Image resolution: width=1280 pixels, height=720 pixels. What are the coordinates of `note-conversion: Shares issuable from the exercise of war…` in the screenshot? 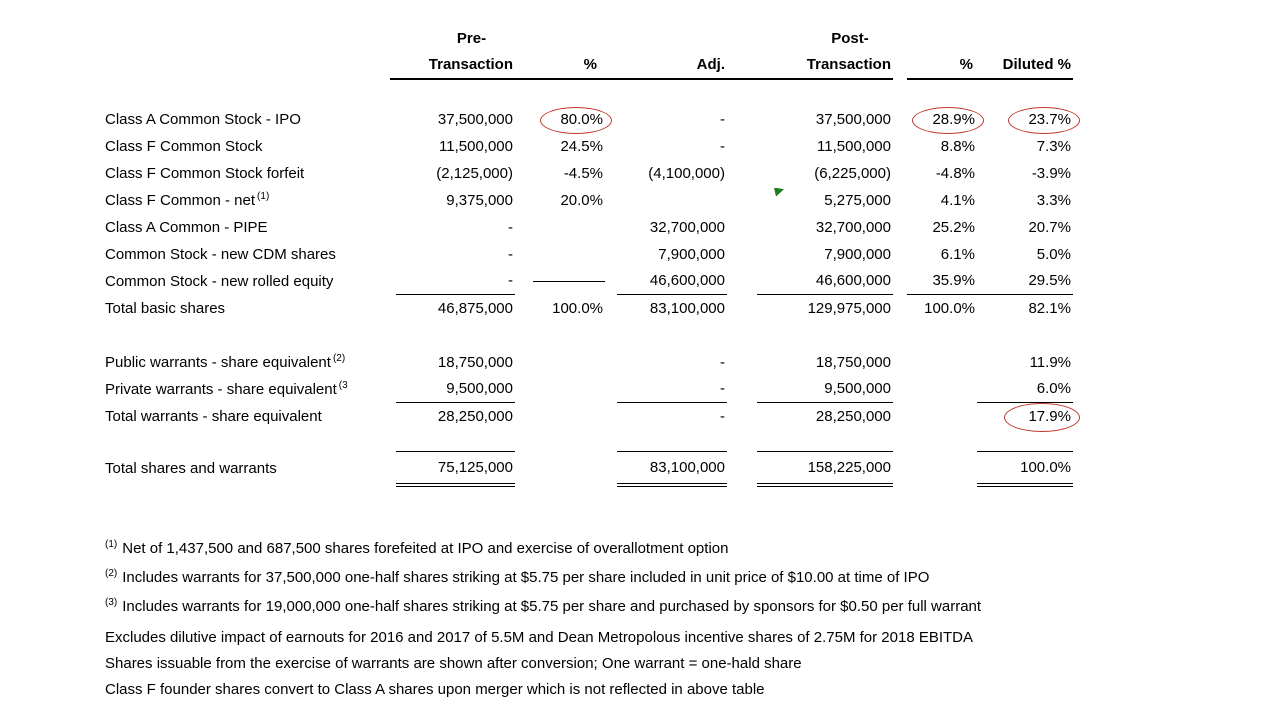 It's located at (650, 664).